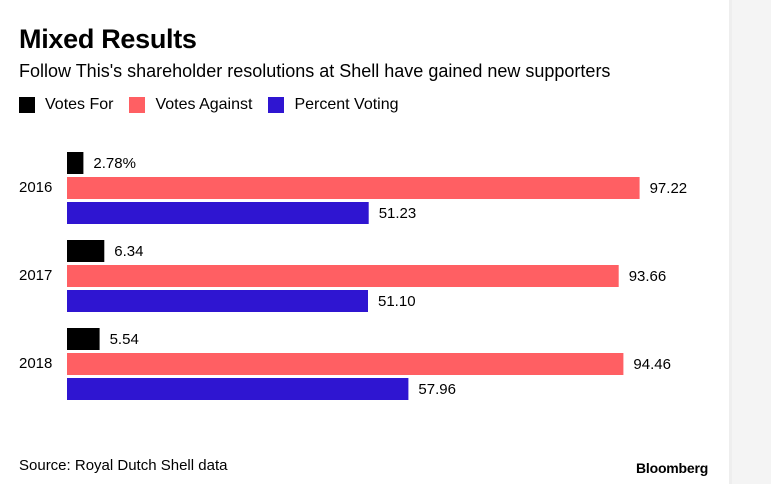  I want to click on data-label-votes-for-2017: 6.34, so click(128, 251).